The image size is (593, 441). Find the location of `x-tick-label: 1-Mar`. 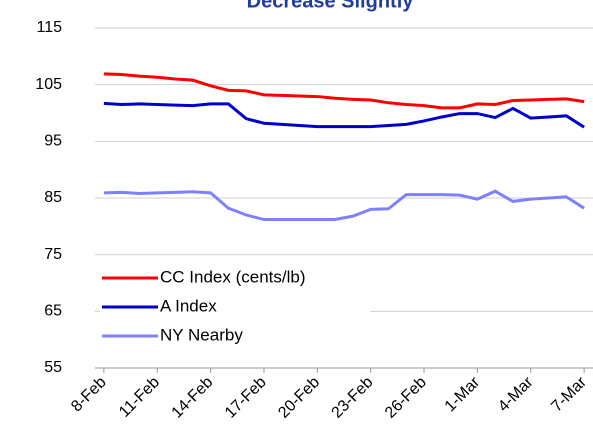

x-tick-label: 1-Mar is located at coordinates (463, 394).